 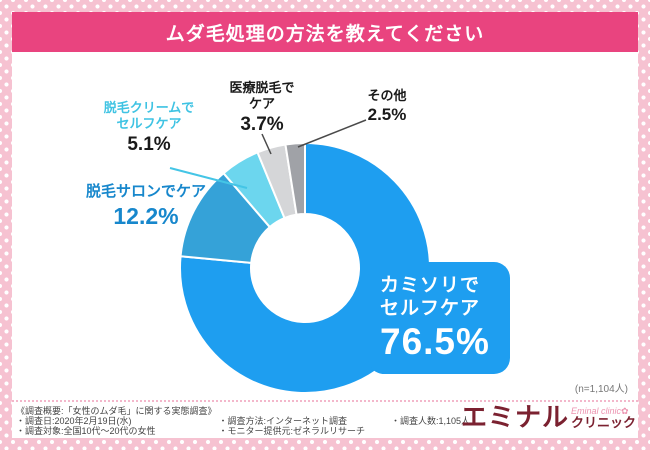 What do you see at coordinates (514, 417) in the screenshot?
I see `logo-main-text: エミナル` at bounding box center [514, 417].